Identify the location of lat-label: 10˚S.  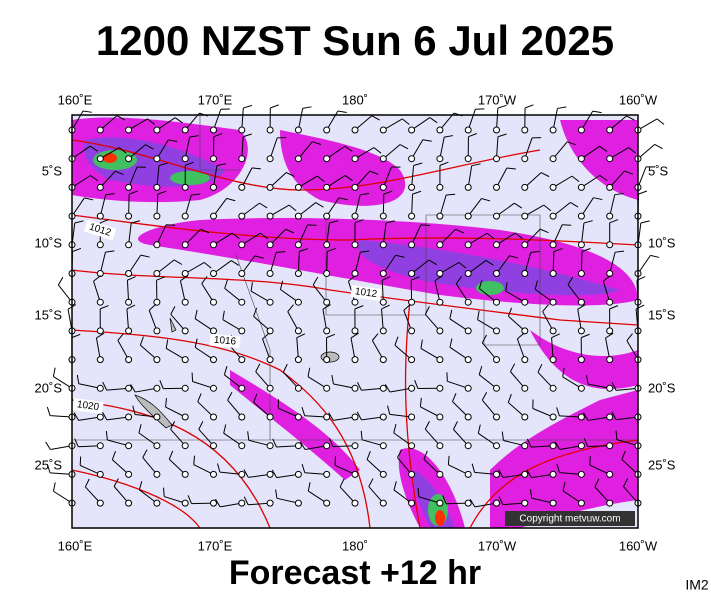
(49, 242).